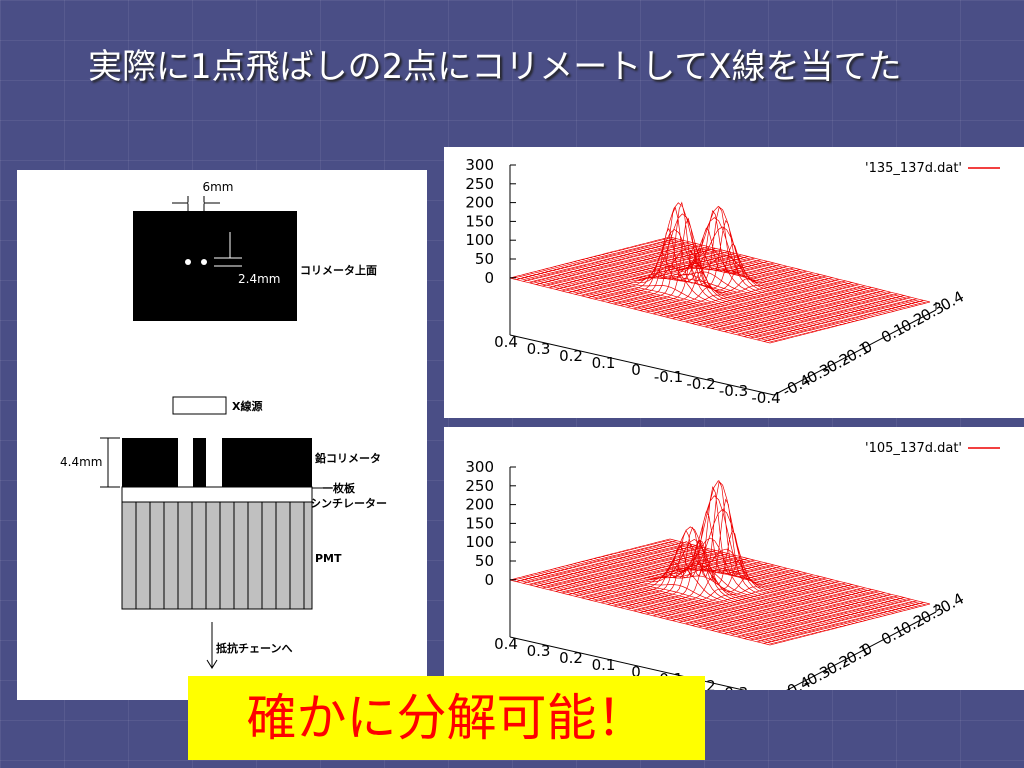 The image size is (1024, 768). Describe the element at coordinates (700, 384) in the screenshot. I see `x-tick-label: -0.2` at that location.